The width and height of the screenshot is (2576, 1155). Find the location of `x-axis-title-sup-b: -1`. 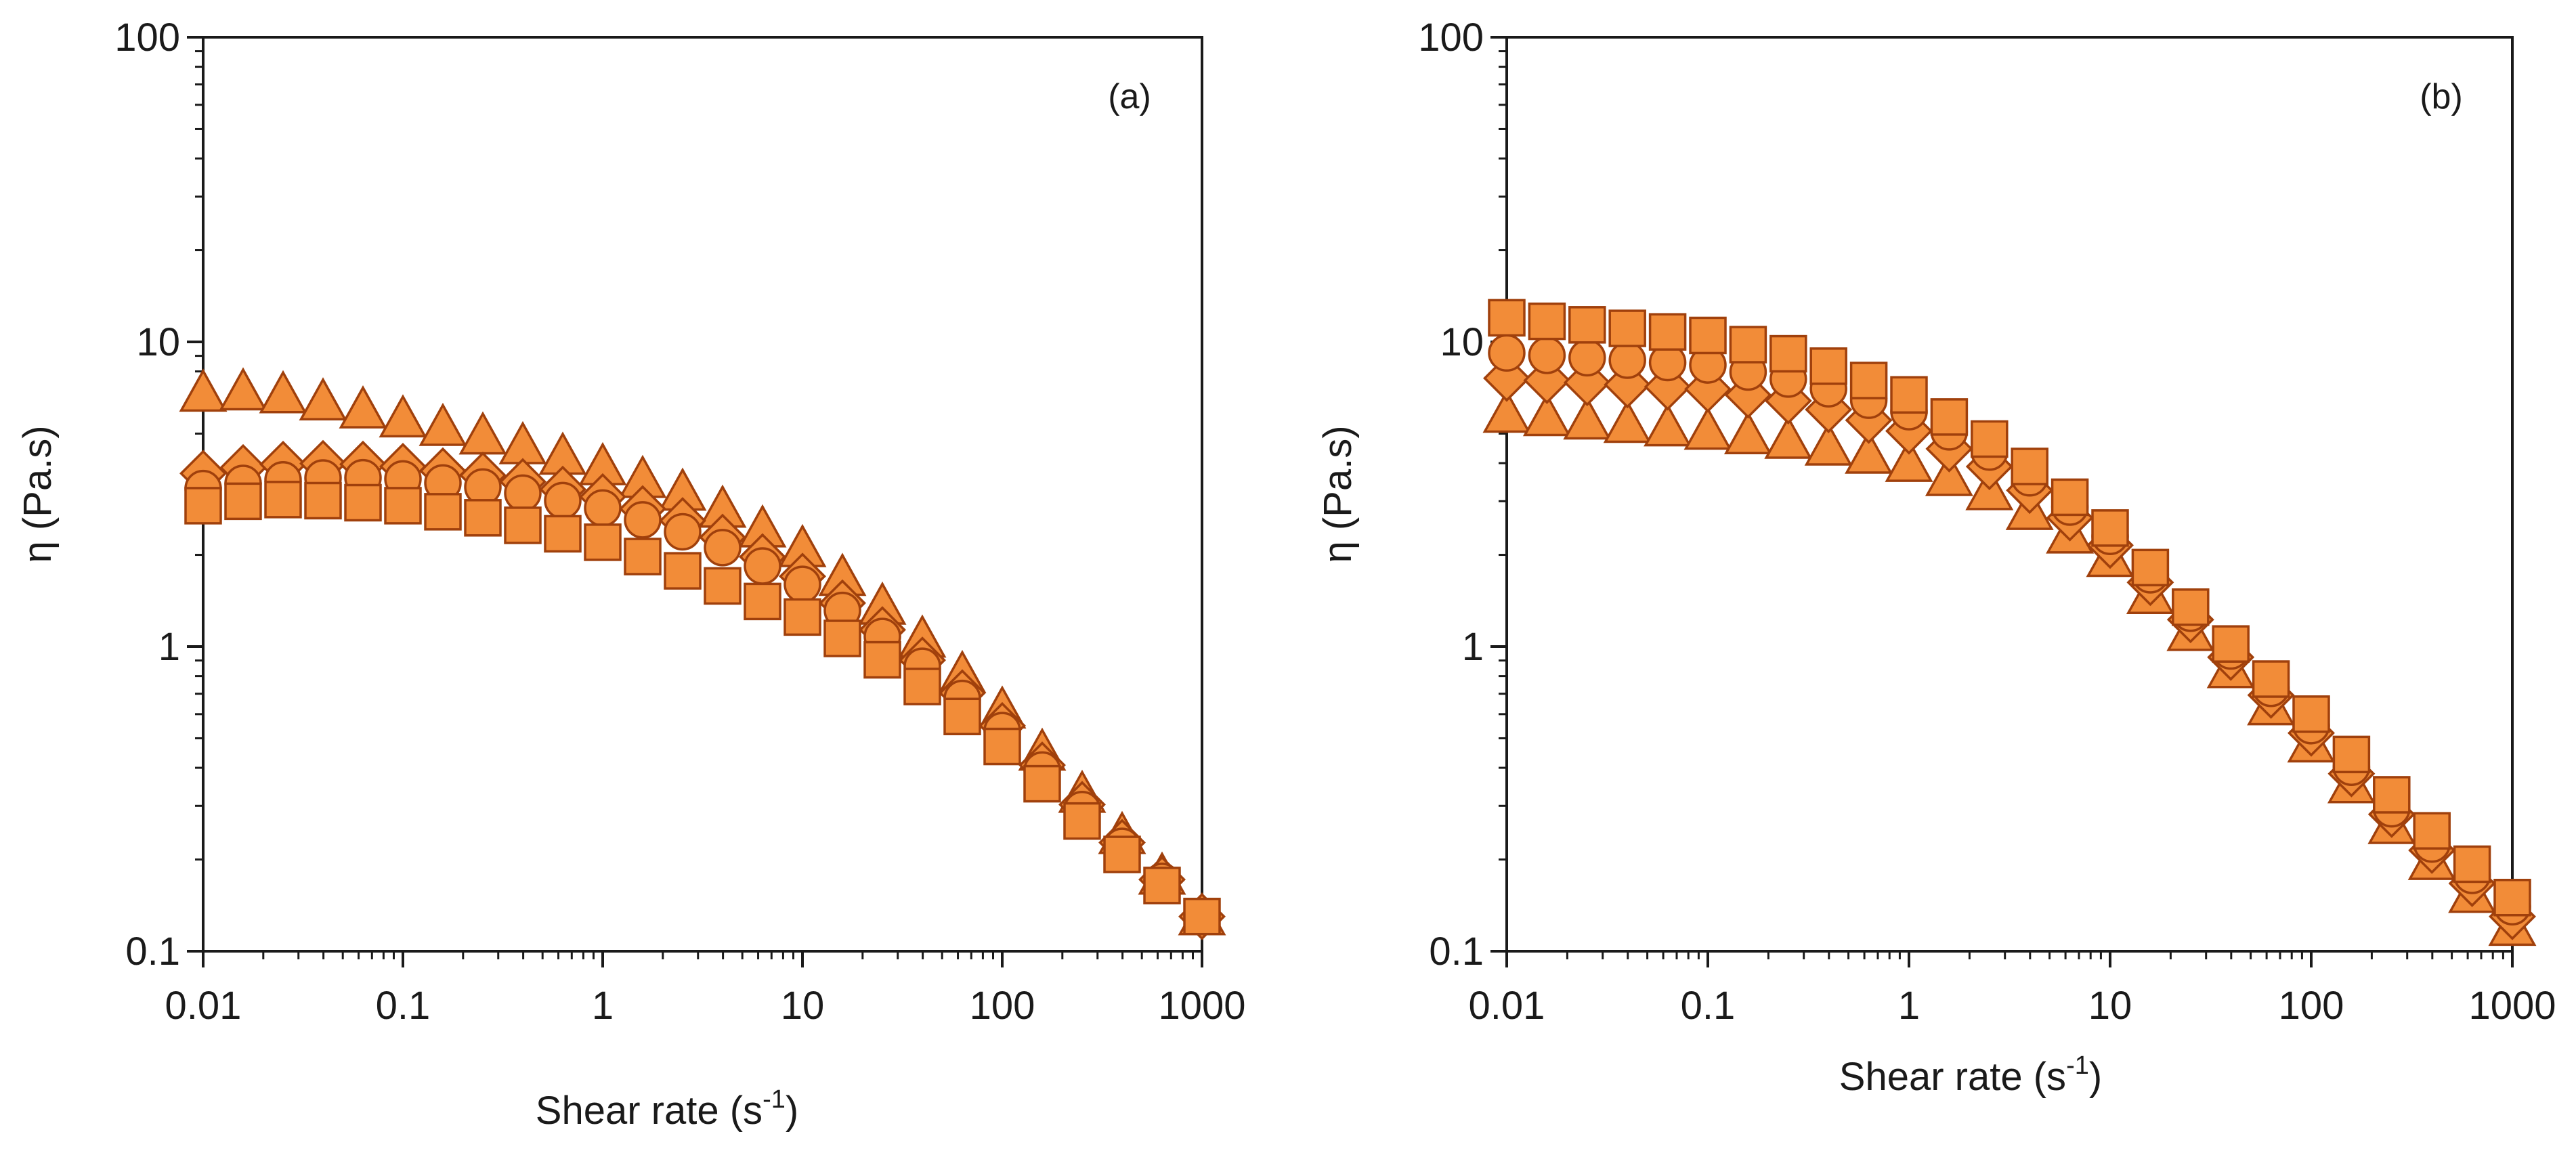

x-axis-title-sup-b: -1 is located at coordinates (2077, 1065).